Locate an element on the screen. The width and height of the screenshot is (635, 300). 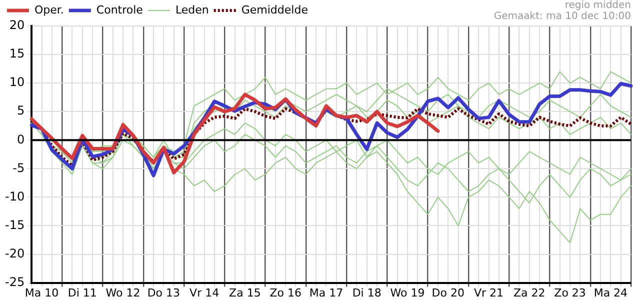
y-tick-label: -5 is located at coordinates (18, 167).